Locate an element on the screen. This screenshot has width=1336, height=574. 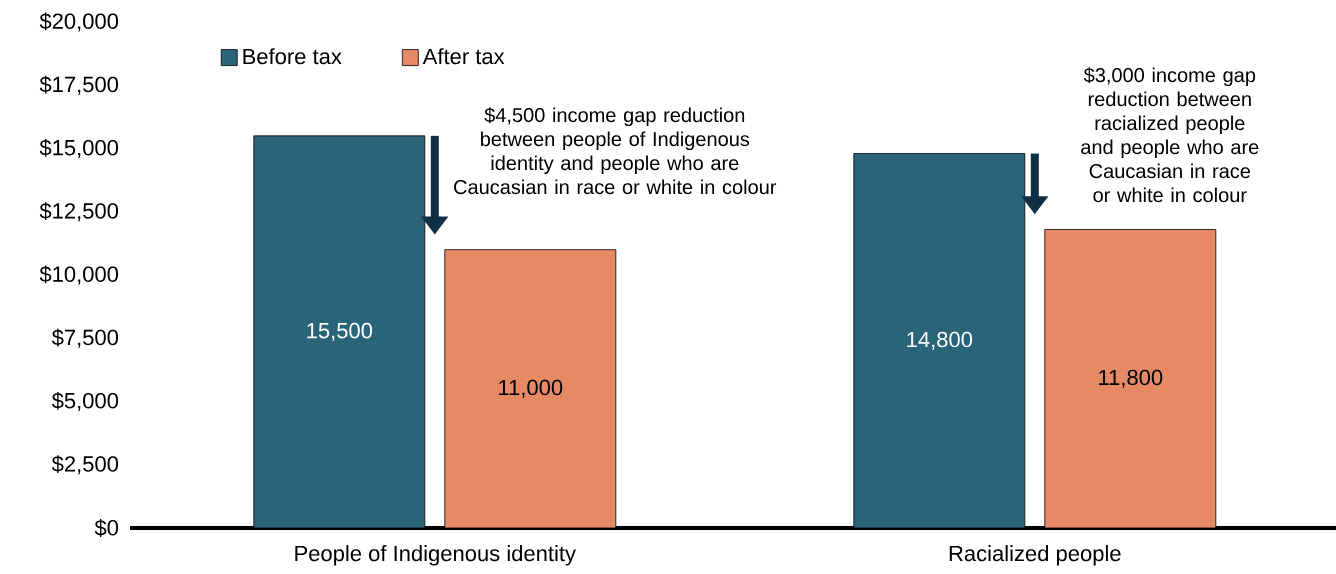
y-tick-label: $12,500 is located at coordinates (79, 212).